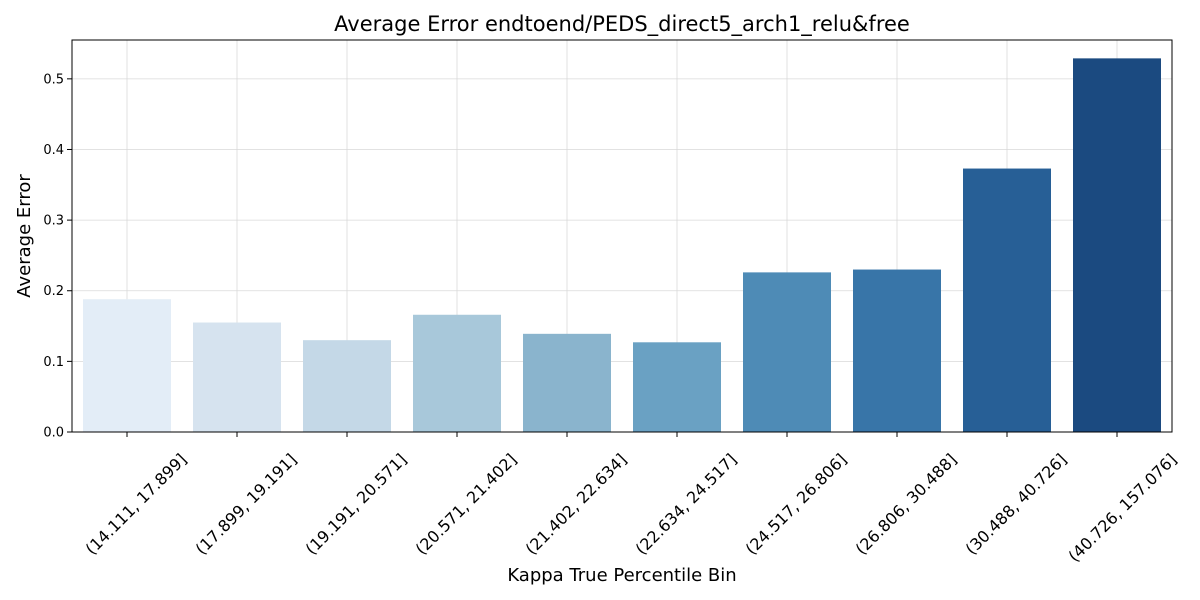 Image resolution: width=1200 pixels, height=600 pixels. Describe the element at coordinates (906, 504) in the screenshot. I see `x-tick-label: (26.806, 30.488]` at that location.